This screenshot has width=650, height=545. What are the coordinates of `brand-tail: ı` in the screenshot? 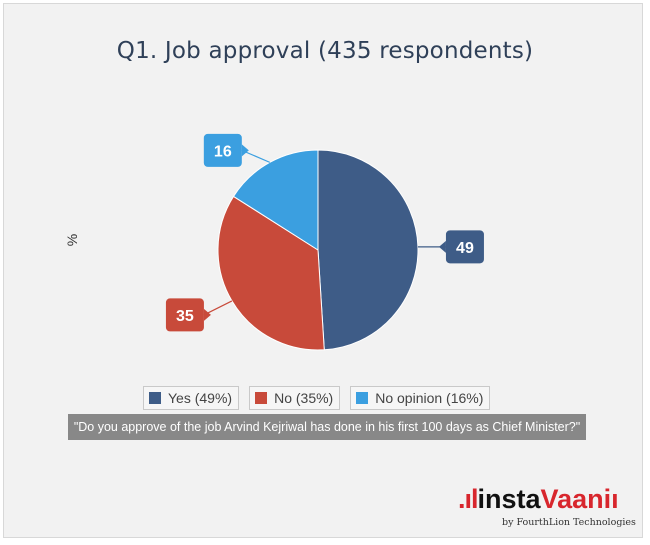 It's located at (615, 499).